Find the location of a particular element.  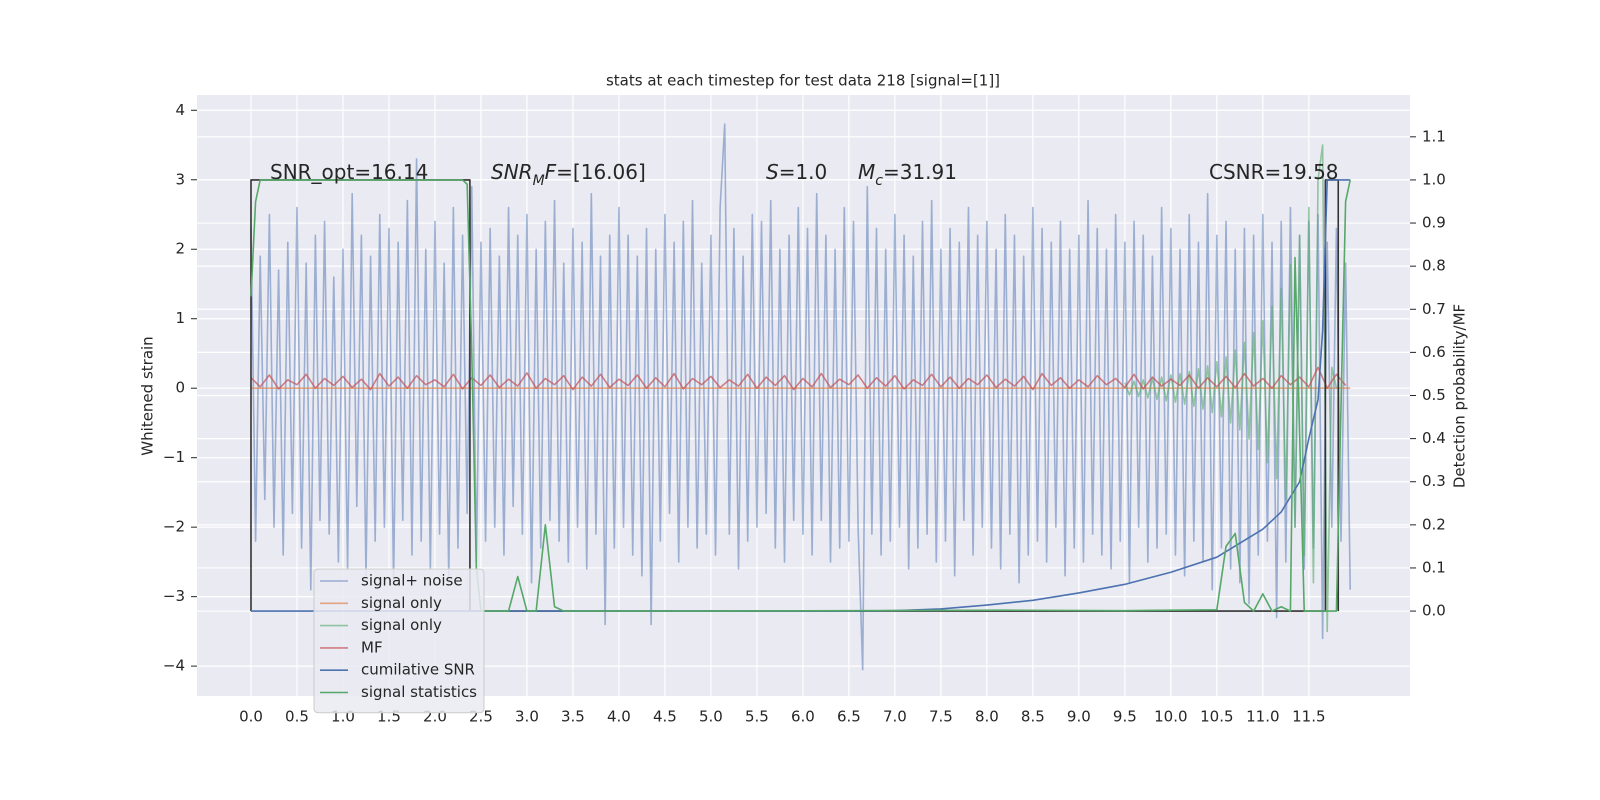

annotation-part: =31.91 is located at coordinates (920, 172).